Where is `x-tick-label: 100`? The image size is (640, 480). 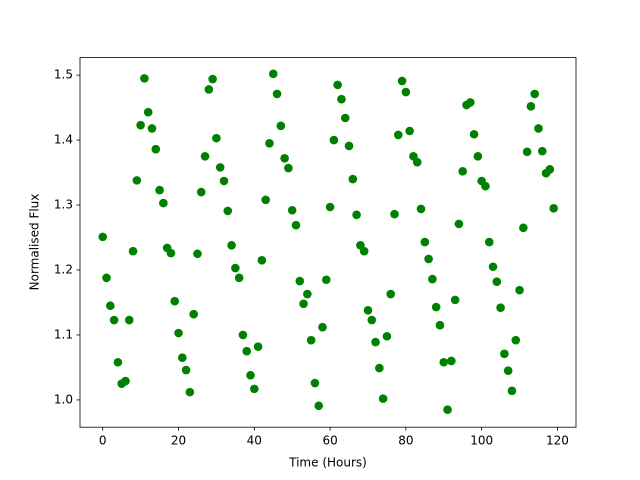
x-tick-label: 100 is located at coordinates (481, 441).